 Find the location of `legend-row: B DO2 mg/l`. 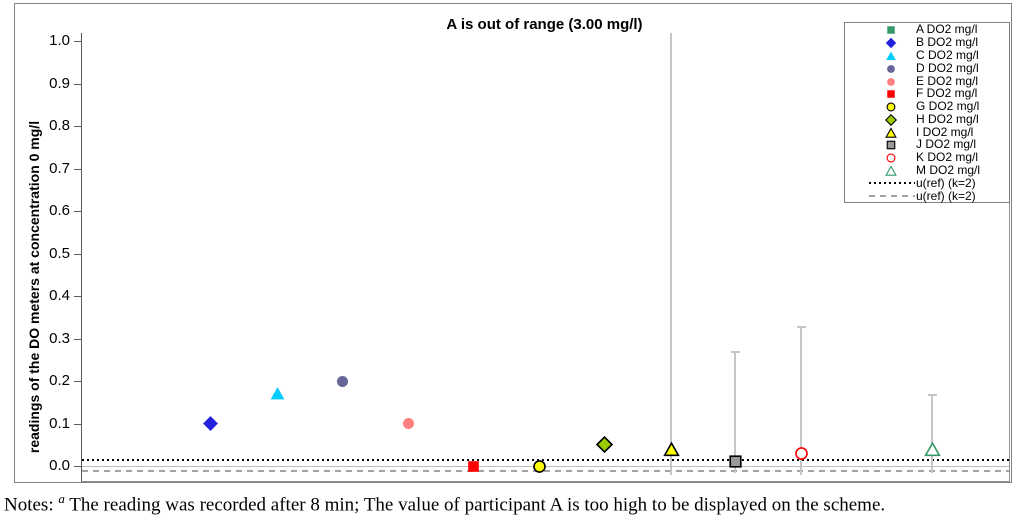

legend-row: B DO2 mg/l is located at coordinates (927, 42).